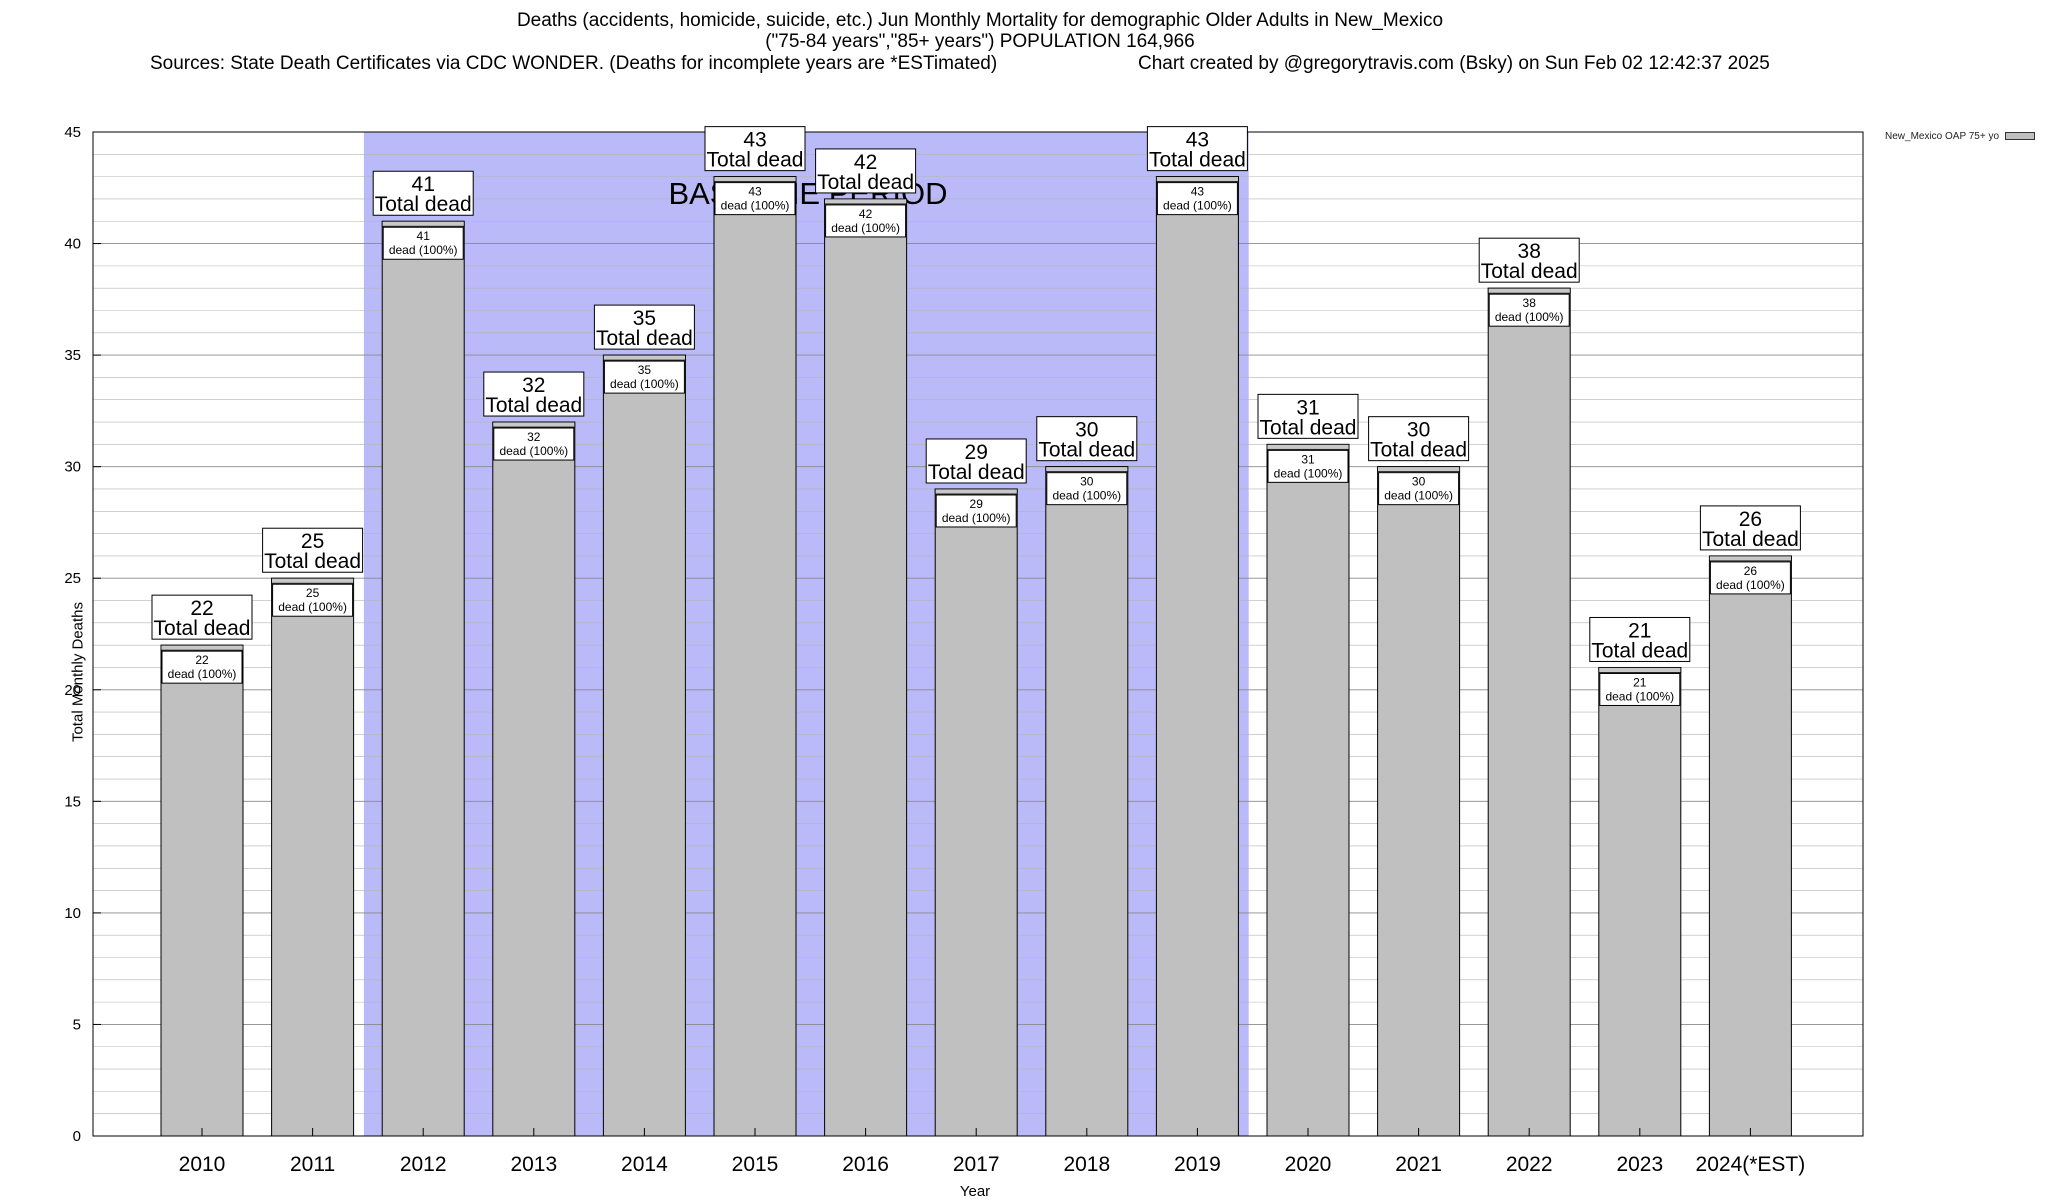  I want to click on total-value-label: 38, so click(1529, 251).